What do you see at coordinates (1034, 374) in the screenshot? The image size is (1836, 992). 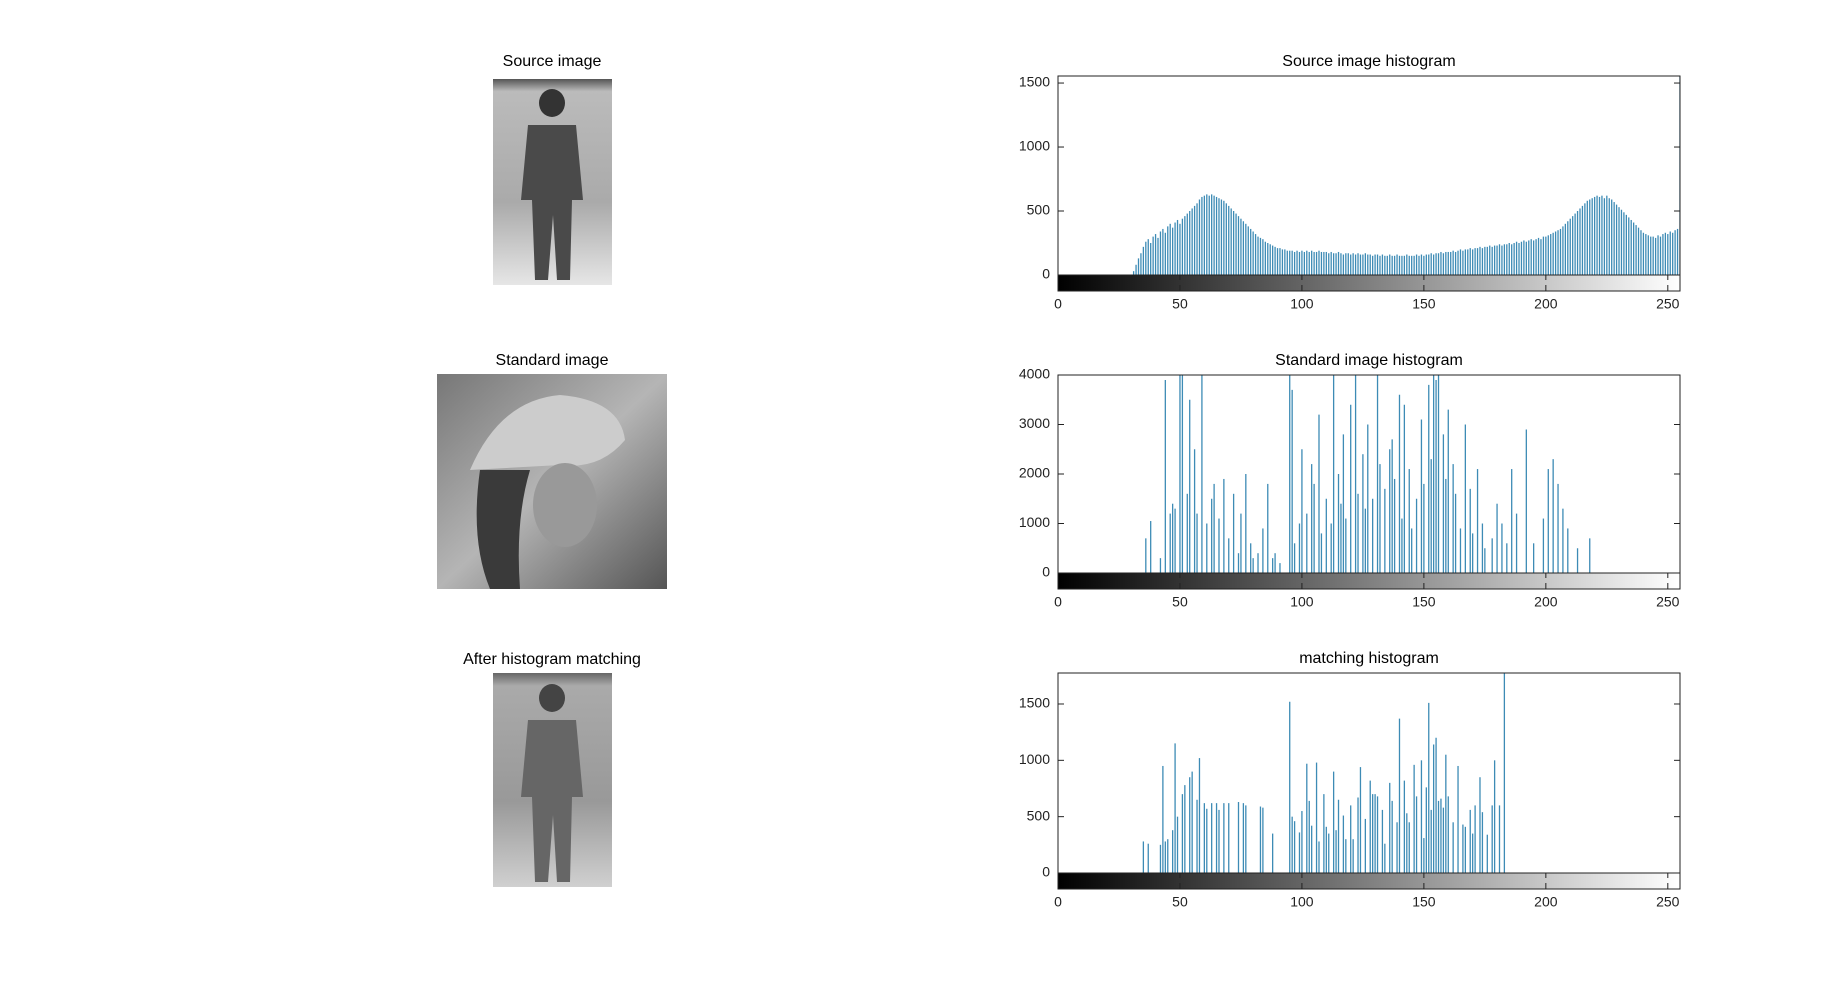 I see `y-tick-label: 4000` at bounding box center [1034, 374].